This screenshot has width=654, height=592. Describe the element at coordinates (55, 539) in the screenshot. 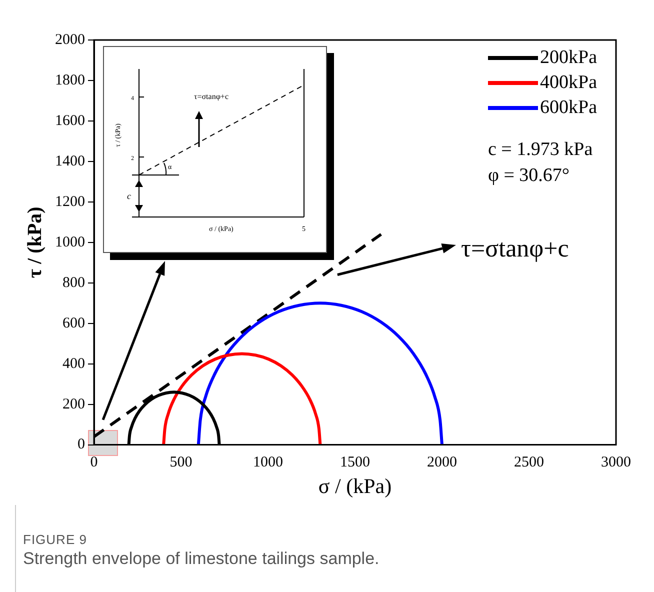

I see `caption: FIGURE 9` at that location.